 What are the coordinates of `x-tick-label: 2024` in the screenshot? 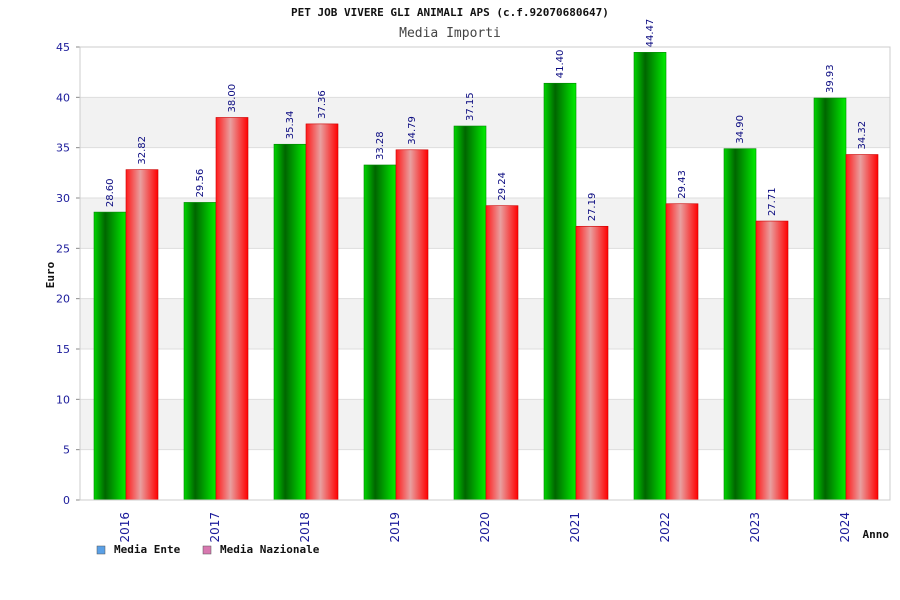 It's located at (845, 527).